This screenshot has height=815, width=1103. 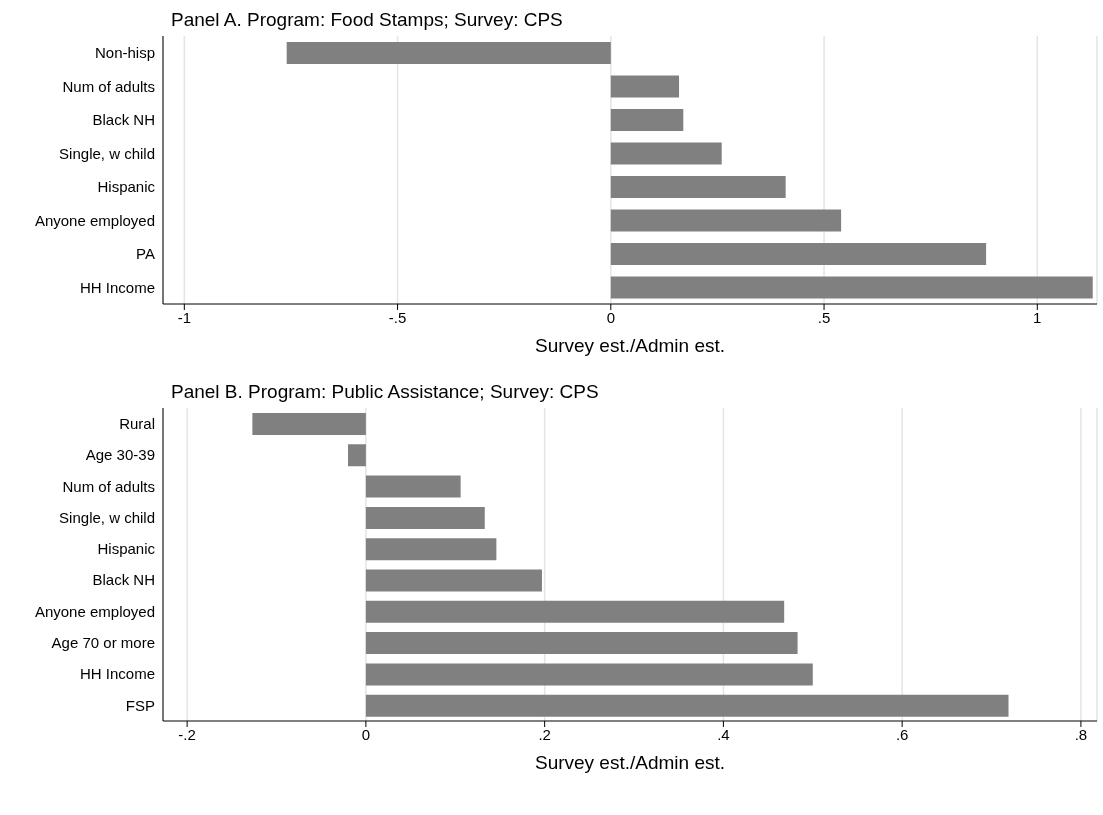 What do you see at coordinates (137, 423) in the screenshot?
I see `y-tick-label: Rural` at bounding box center [137, 423].